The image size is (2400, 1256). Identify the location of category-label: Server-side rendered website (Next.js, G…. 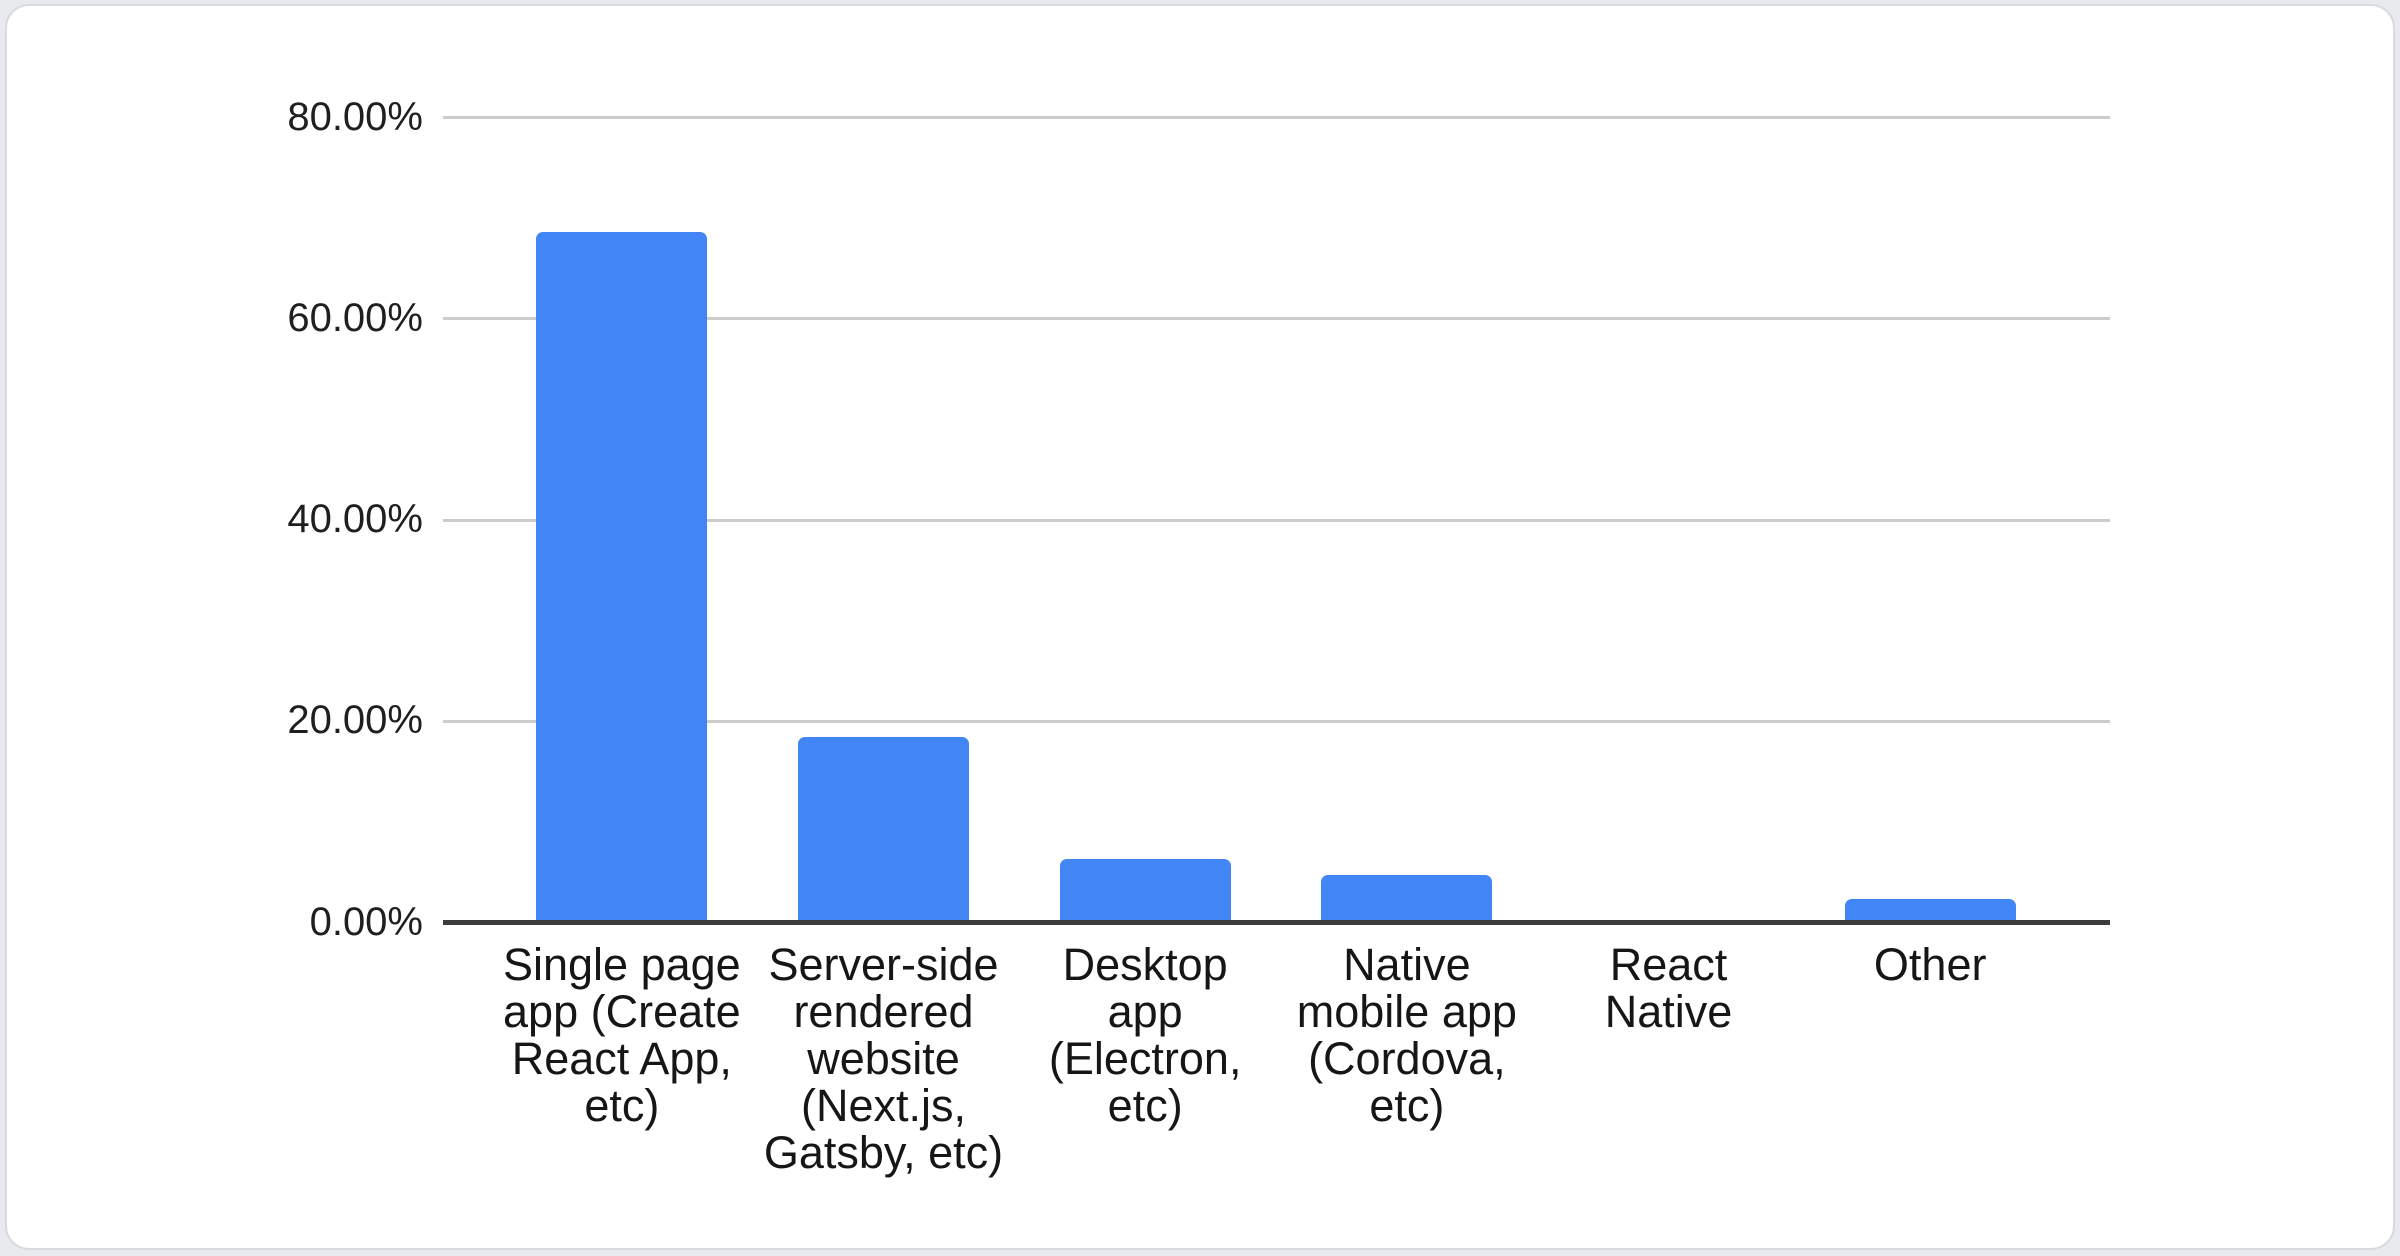
(883, 1058).